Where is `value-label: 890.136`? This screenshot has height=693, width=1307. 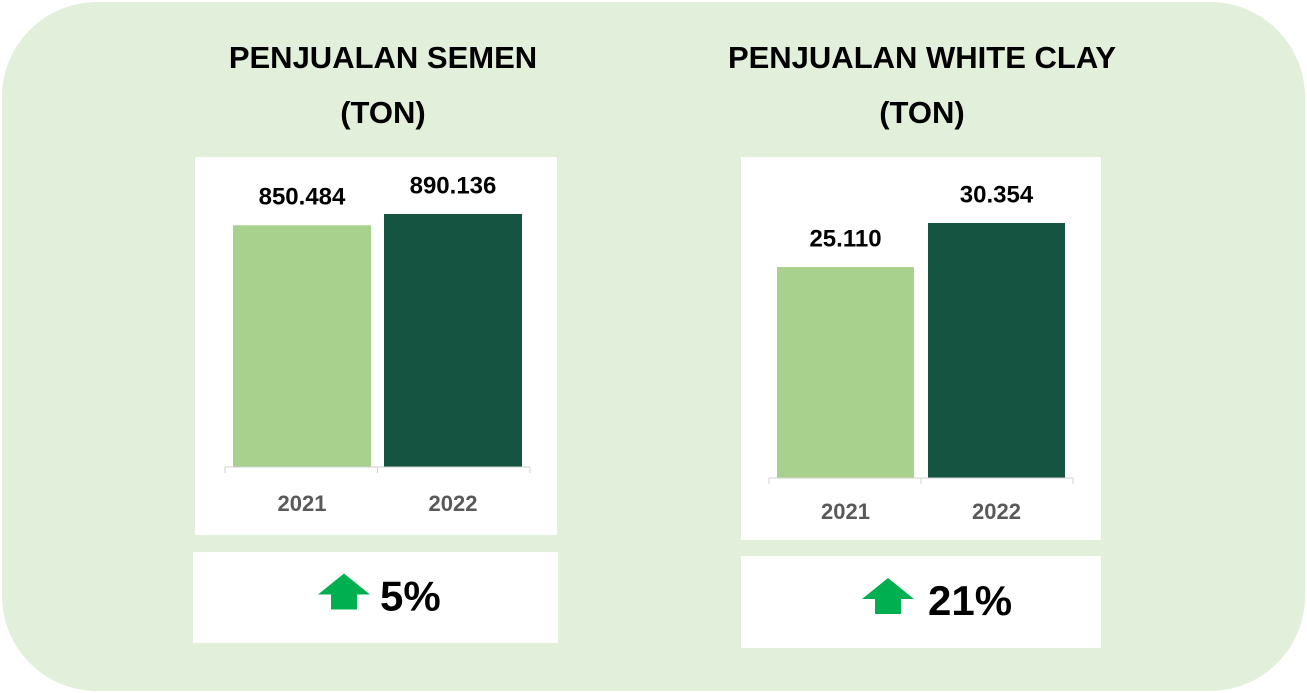
value-label: 890.136 is located at coordinates (453, 185).